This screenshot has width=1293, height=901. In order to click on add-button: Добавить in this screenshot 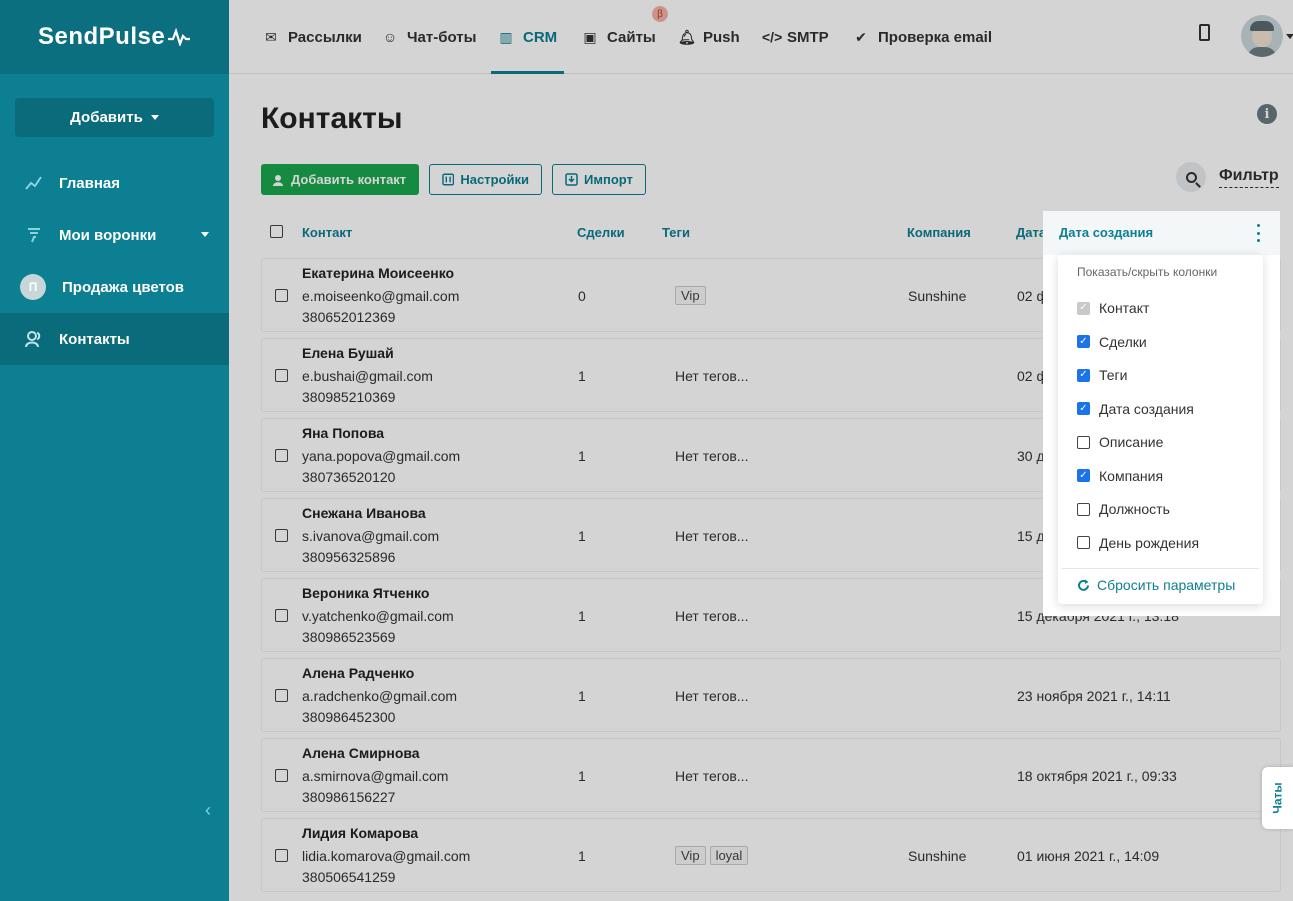, I will do `click(114, 117)`.